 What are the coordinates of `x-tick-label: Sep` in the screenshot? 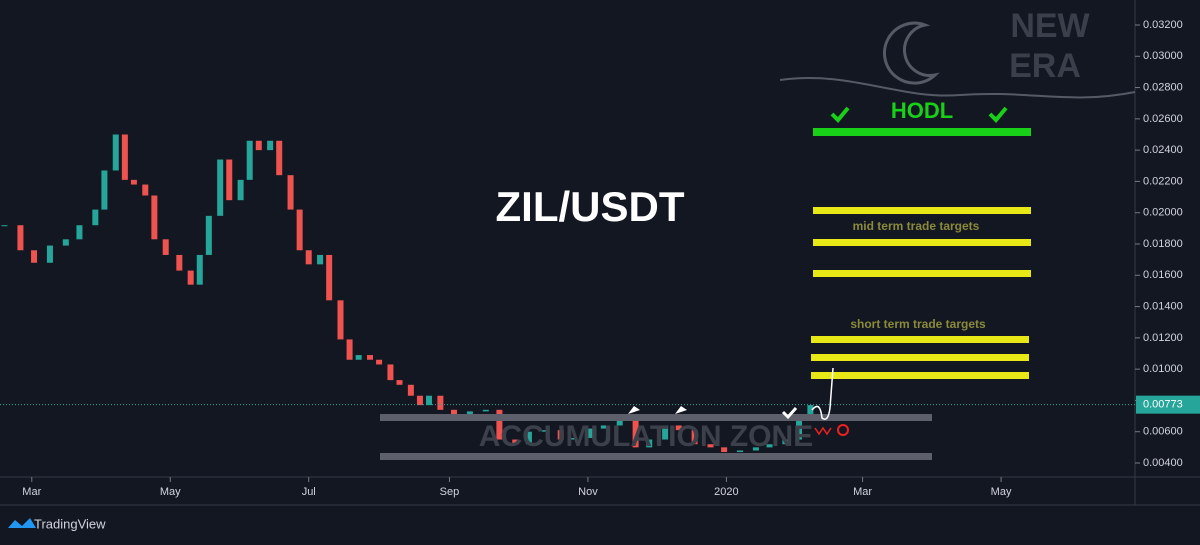 It's located at (450, 492).